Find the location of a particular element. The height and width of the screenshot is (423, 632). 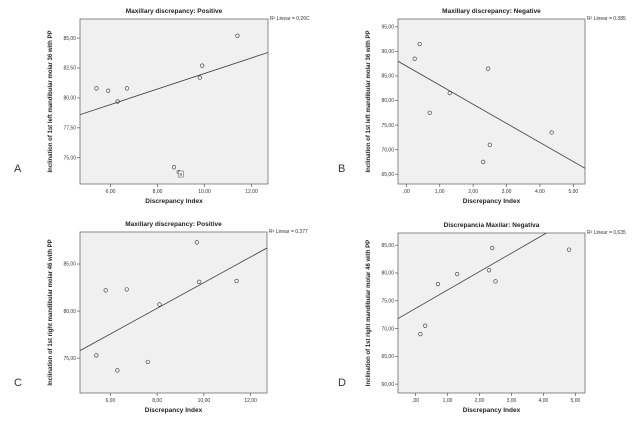

y-tick-label: 95,00 is located at coordinates (387, 28).